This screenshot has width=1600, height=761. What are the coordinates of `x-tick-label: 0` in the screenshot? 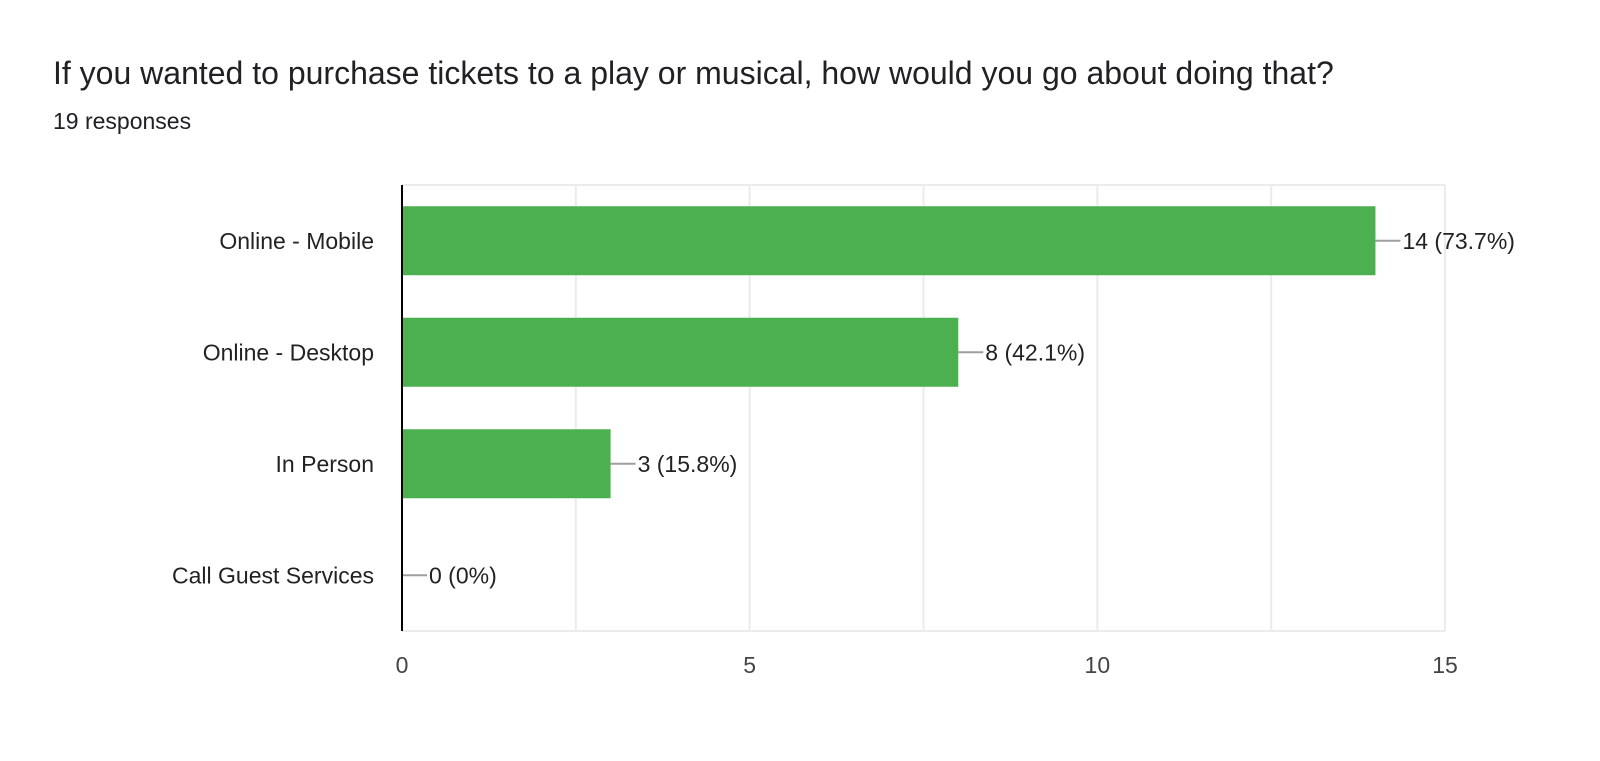 It's located at (402, 665).